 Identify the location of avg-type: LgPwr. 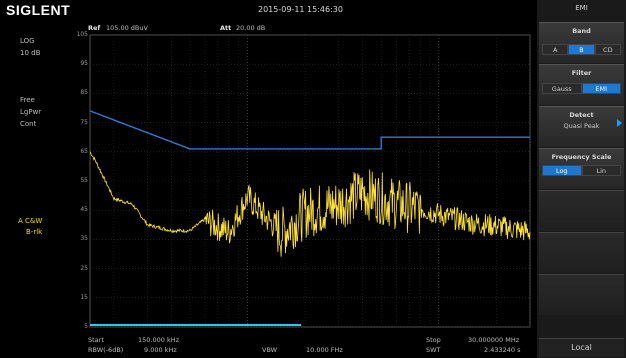
(31, 112).